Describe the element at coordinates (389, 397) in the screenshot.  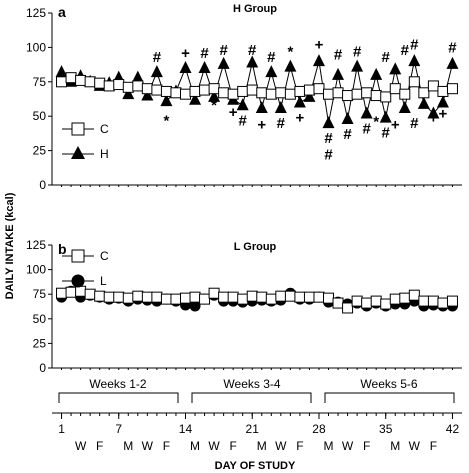
I see `weeks-5-6-bracket` at that location.